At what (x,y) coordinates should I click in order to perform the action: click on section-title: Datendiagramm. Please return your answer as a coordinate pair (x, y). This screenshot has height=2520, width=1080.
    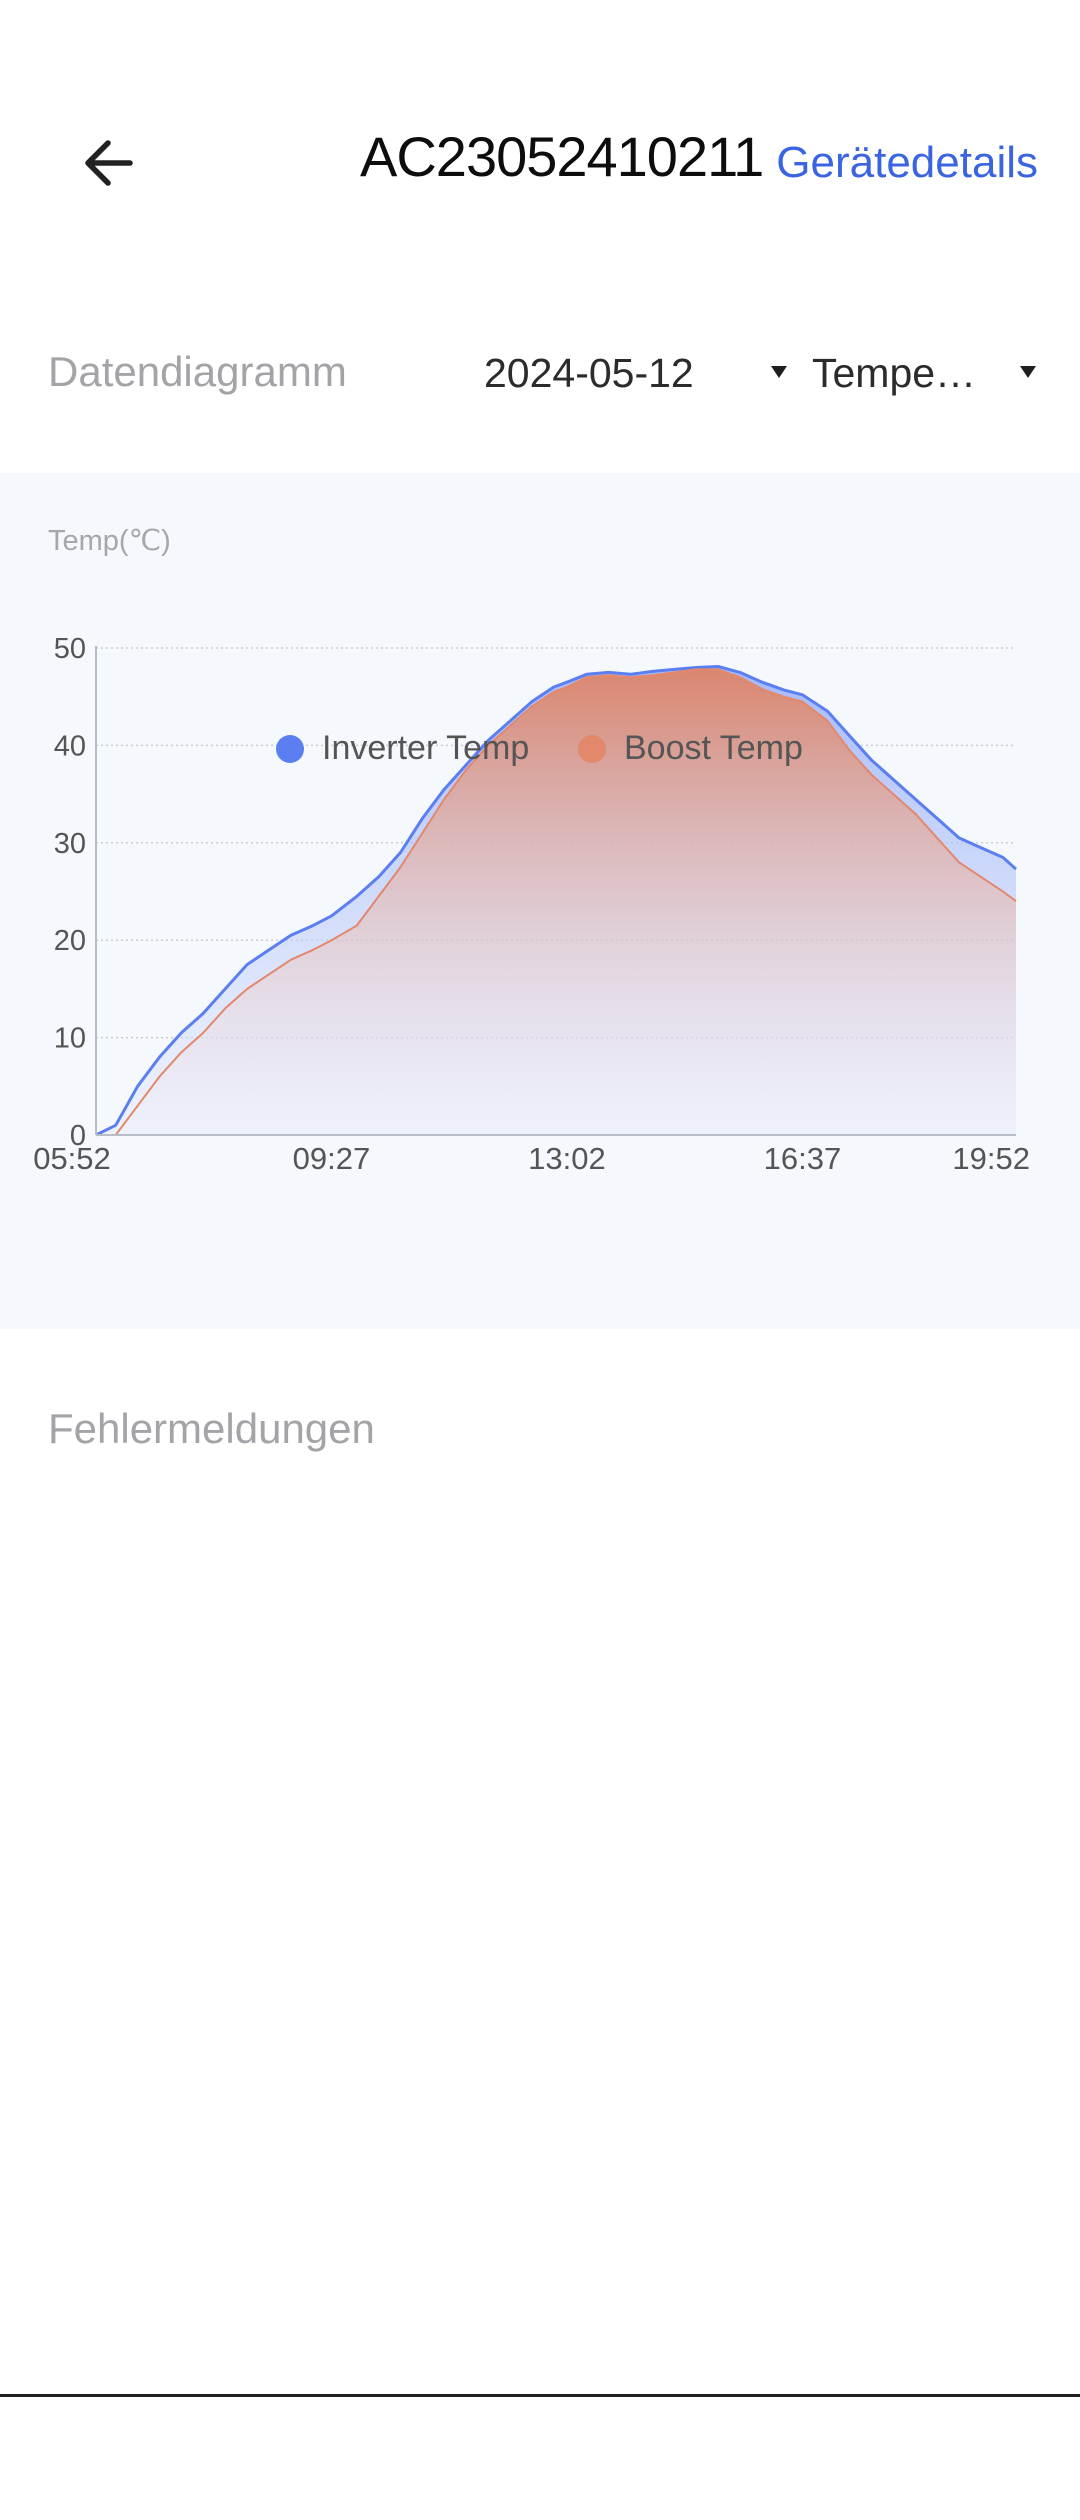
    Looking at the image, I should click on (197, 371).